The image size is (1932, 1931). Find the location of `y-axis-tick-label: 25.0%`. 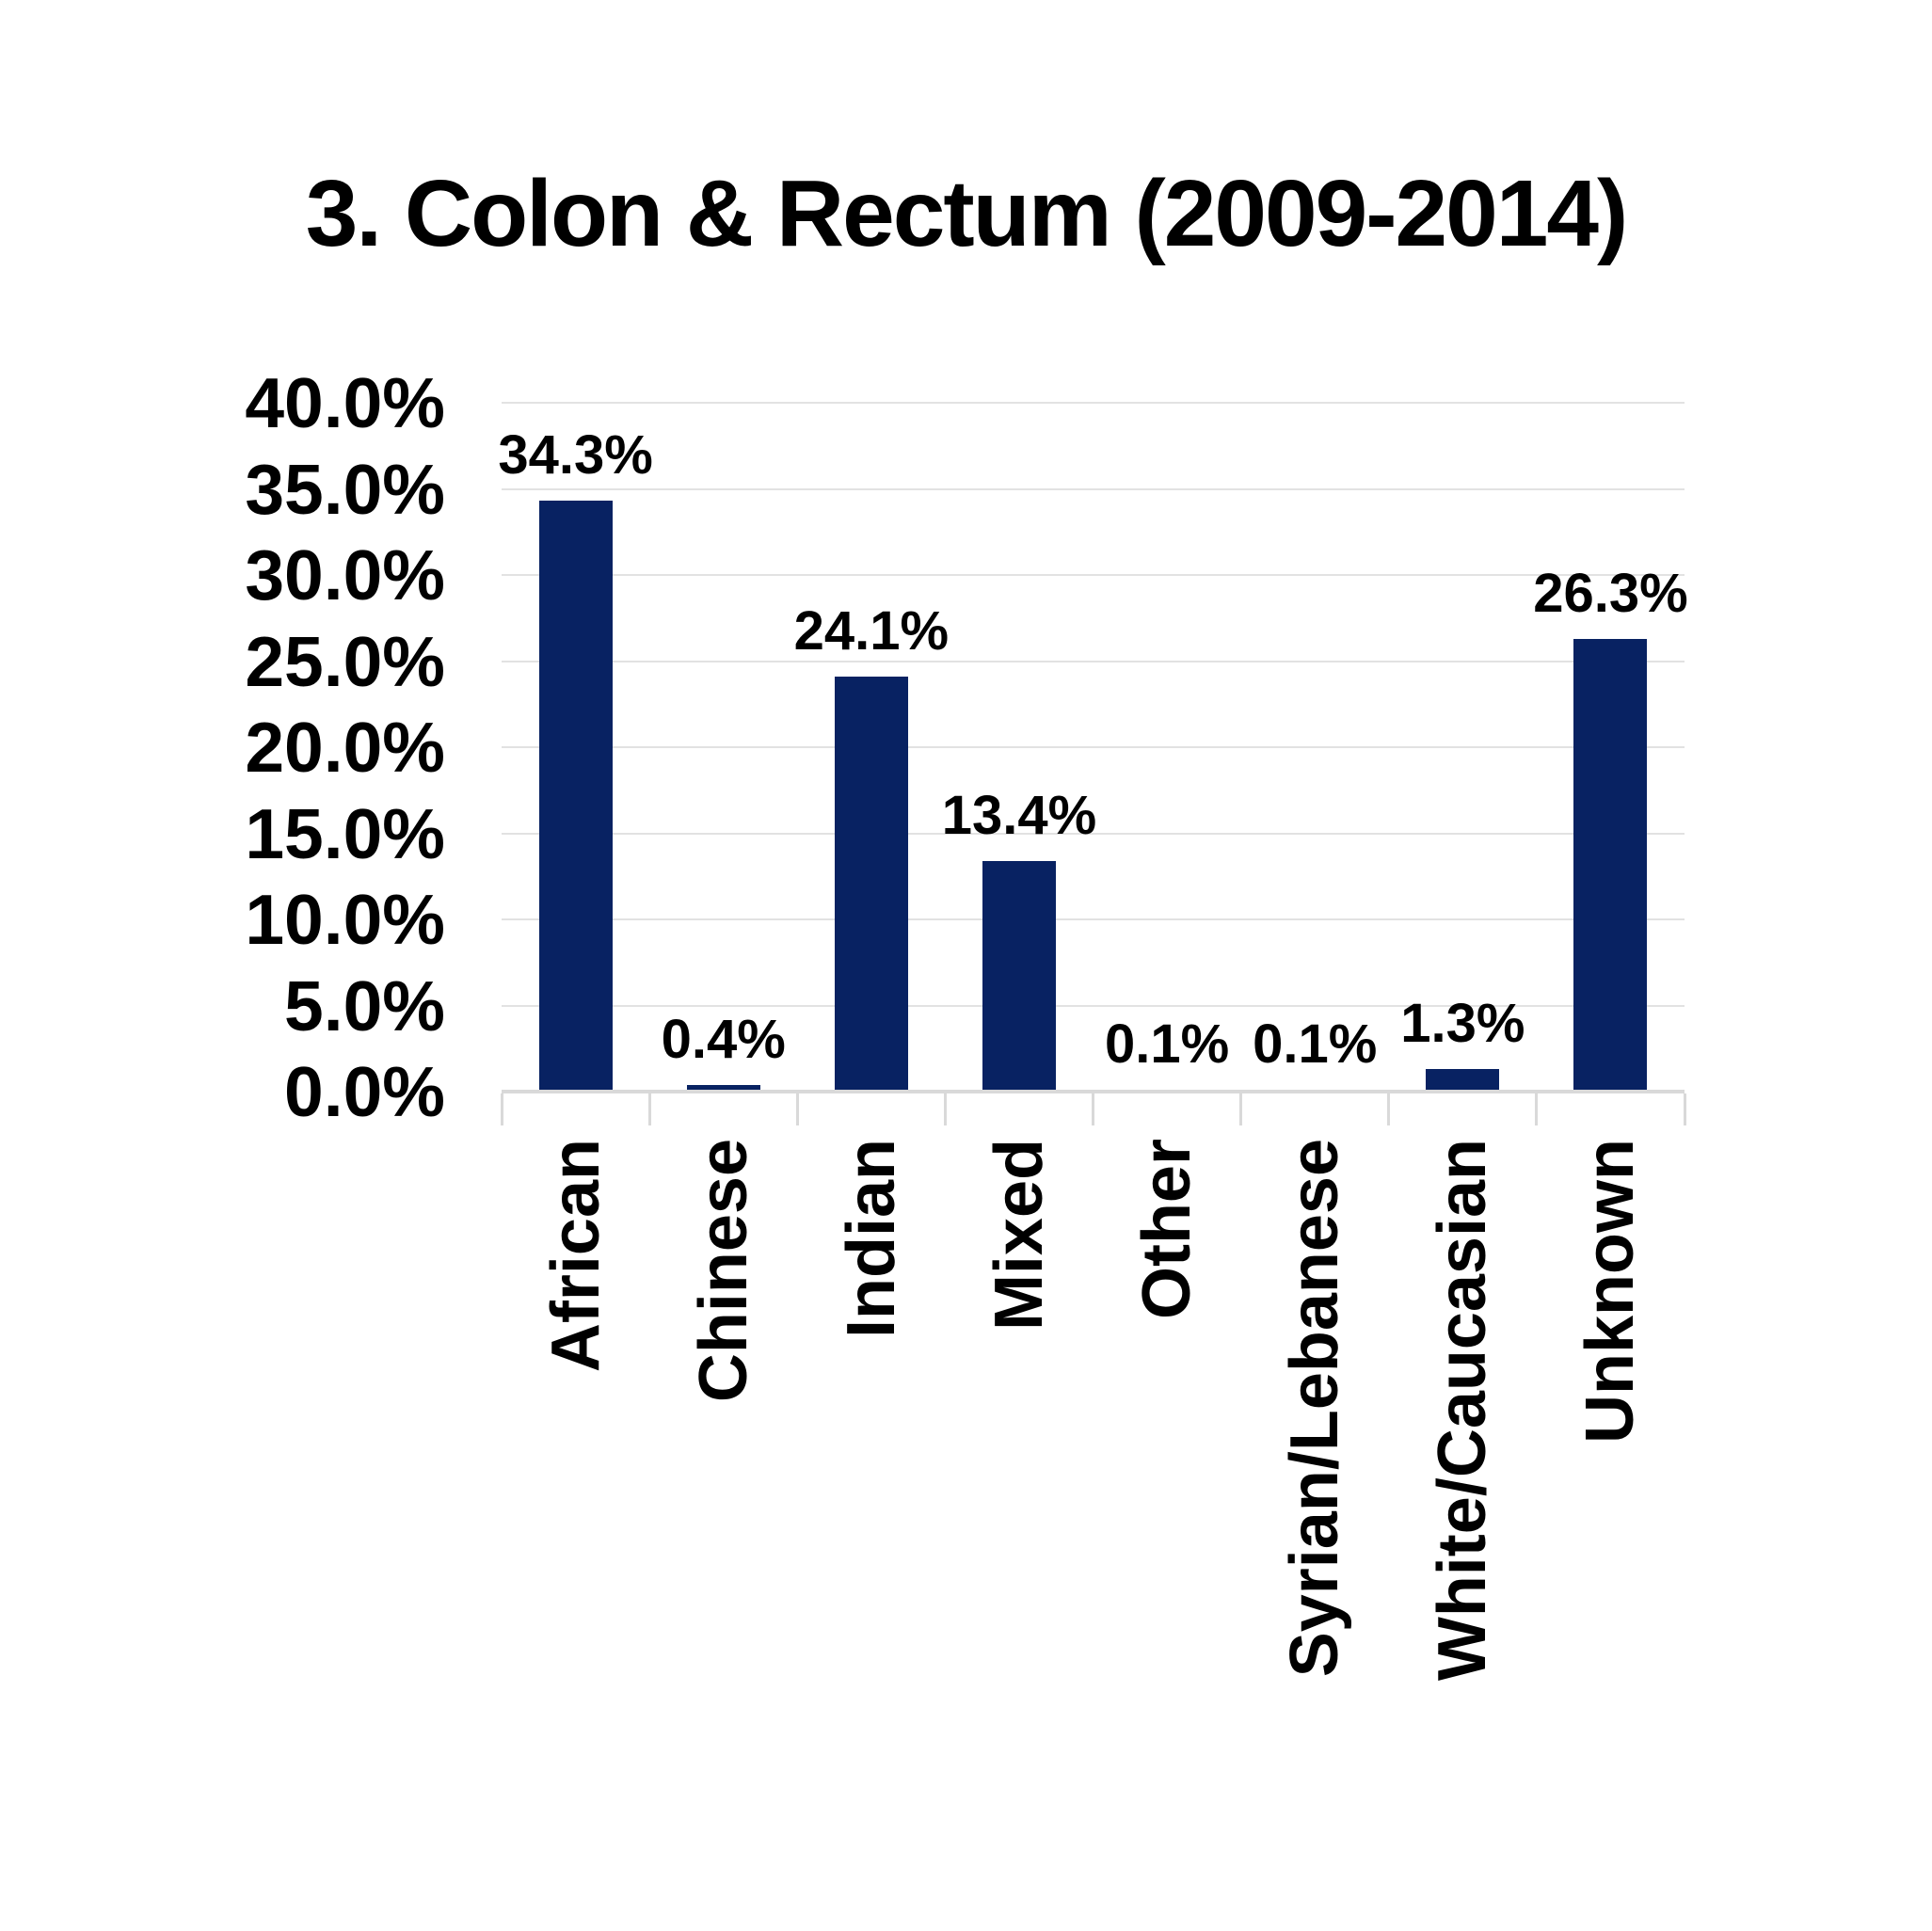

y-axis-tick-label: 25.0% is located at coordinates (345, 661).